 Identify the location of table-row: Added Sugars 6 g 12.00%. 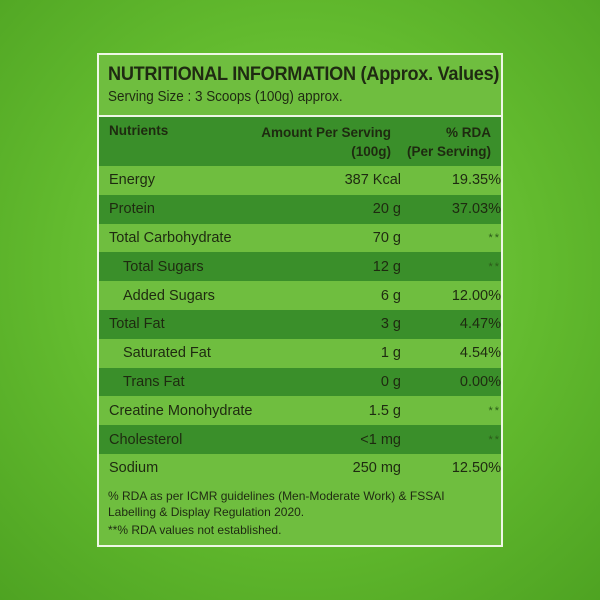
(300, 295).